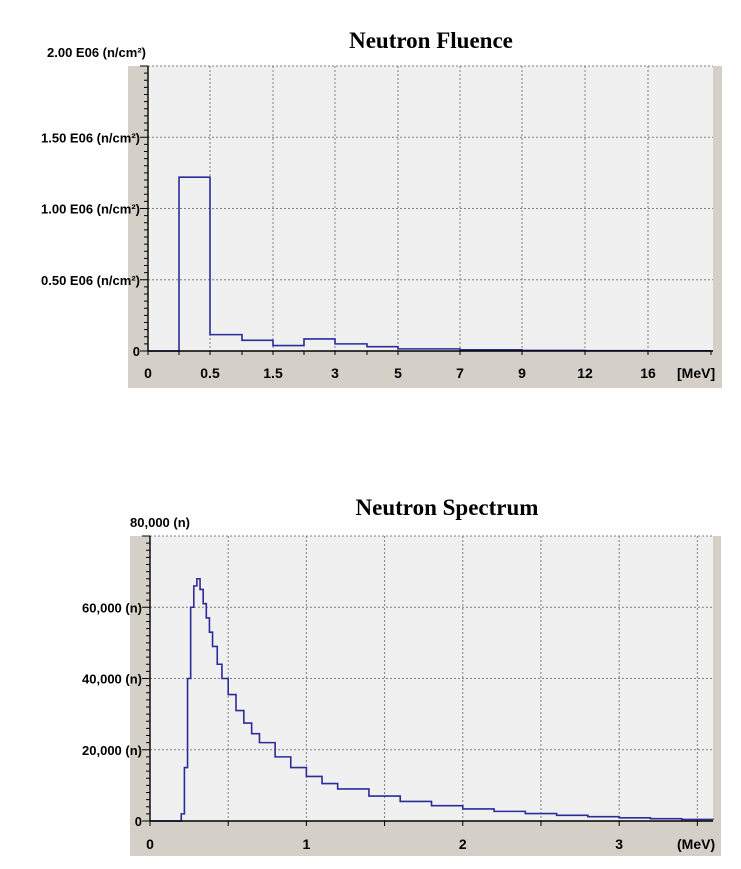 The height and width of the screenshot is (869, 741). I want to click on spectrum-xtick-label: 2, so click(463, 844).